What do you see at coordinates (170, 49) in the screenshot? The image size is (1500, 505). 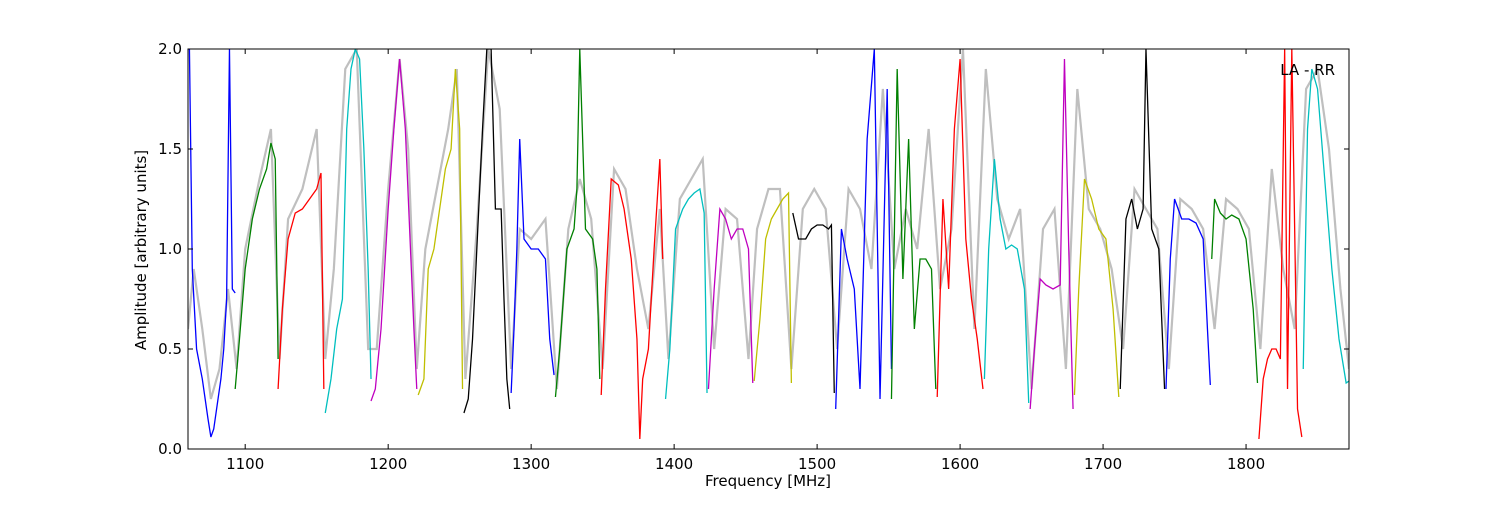 I see `y-tick-label: 2.0` at bounding box center [170, 49].